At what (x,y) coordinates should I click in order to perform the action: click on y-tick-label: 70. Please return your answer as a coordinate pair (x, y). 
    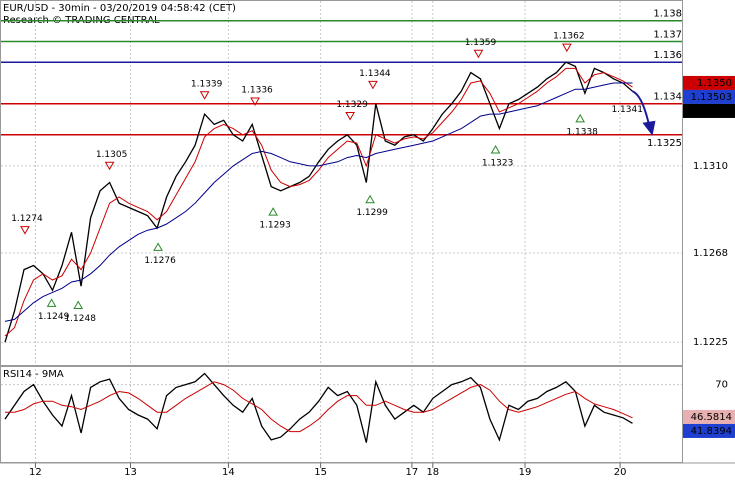
    Looking at the image, I should click on (721, 385).